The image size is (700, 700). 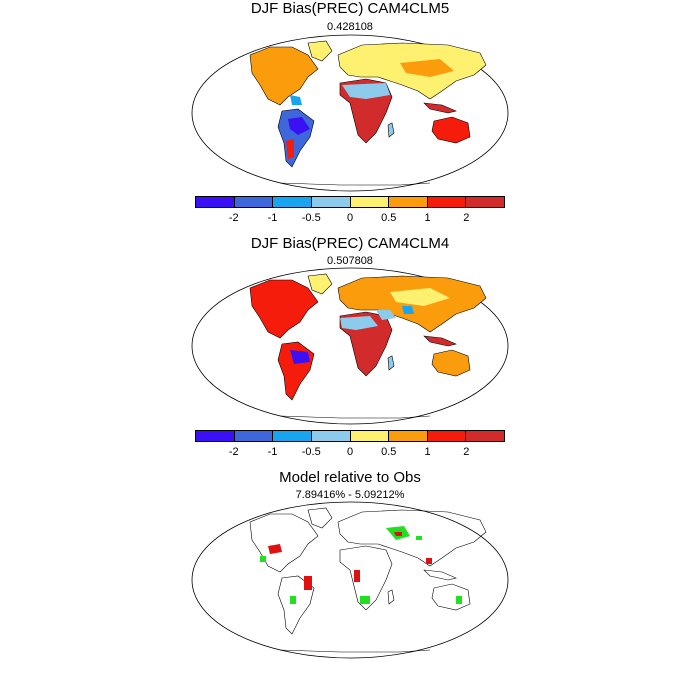 I want to click on continent-africa, so click(x=366, y=578).